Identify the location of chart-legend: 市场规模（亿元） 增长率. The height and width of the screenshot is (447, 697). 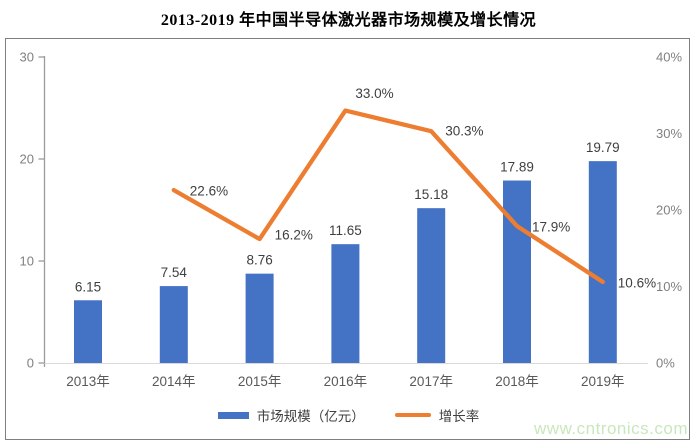
(348, 415).